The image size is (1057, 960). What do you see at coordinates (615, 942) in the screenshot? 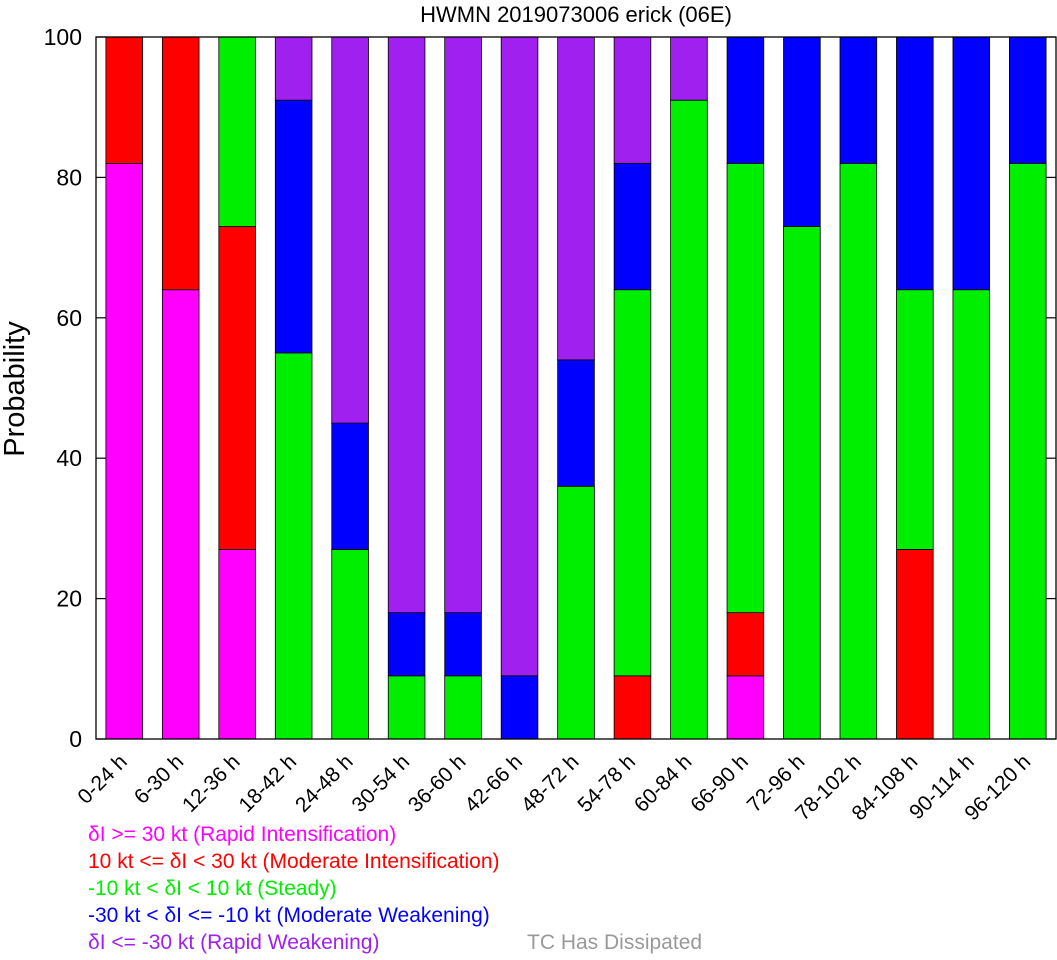
I see `legend-entry-dissipated: TC Has Dissipated` at bounding box center [615, 942].